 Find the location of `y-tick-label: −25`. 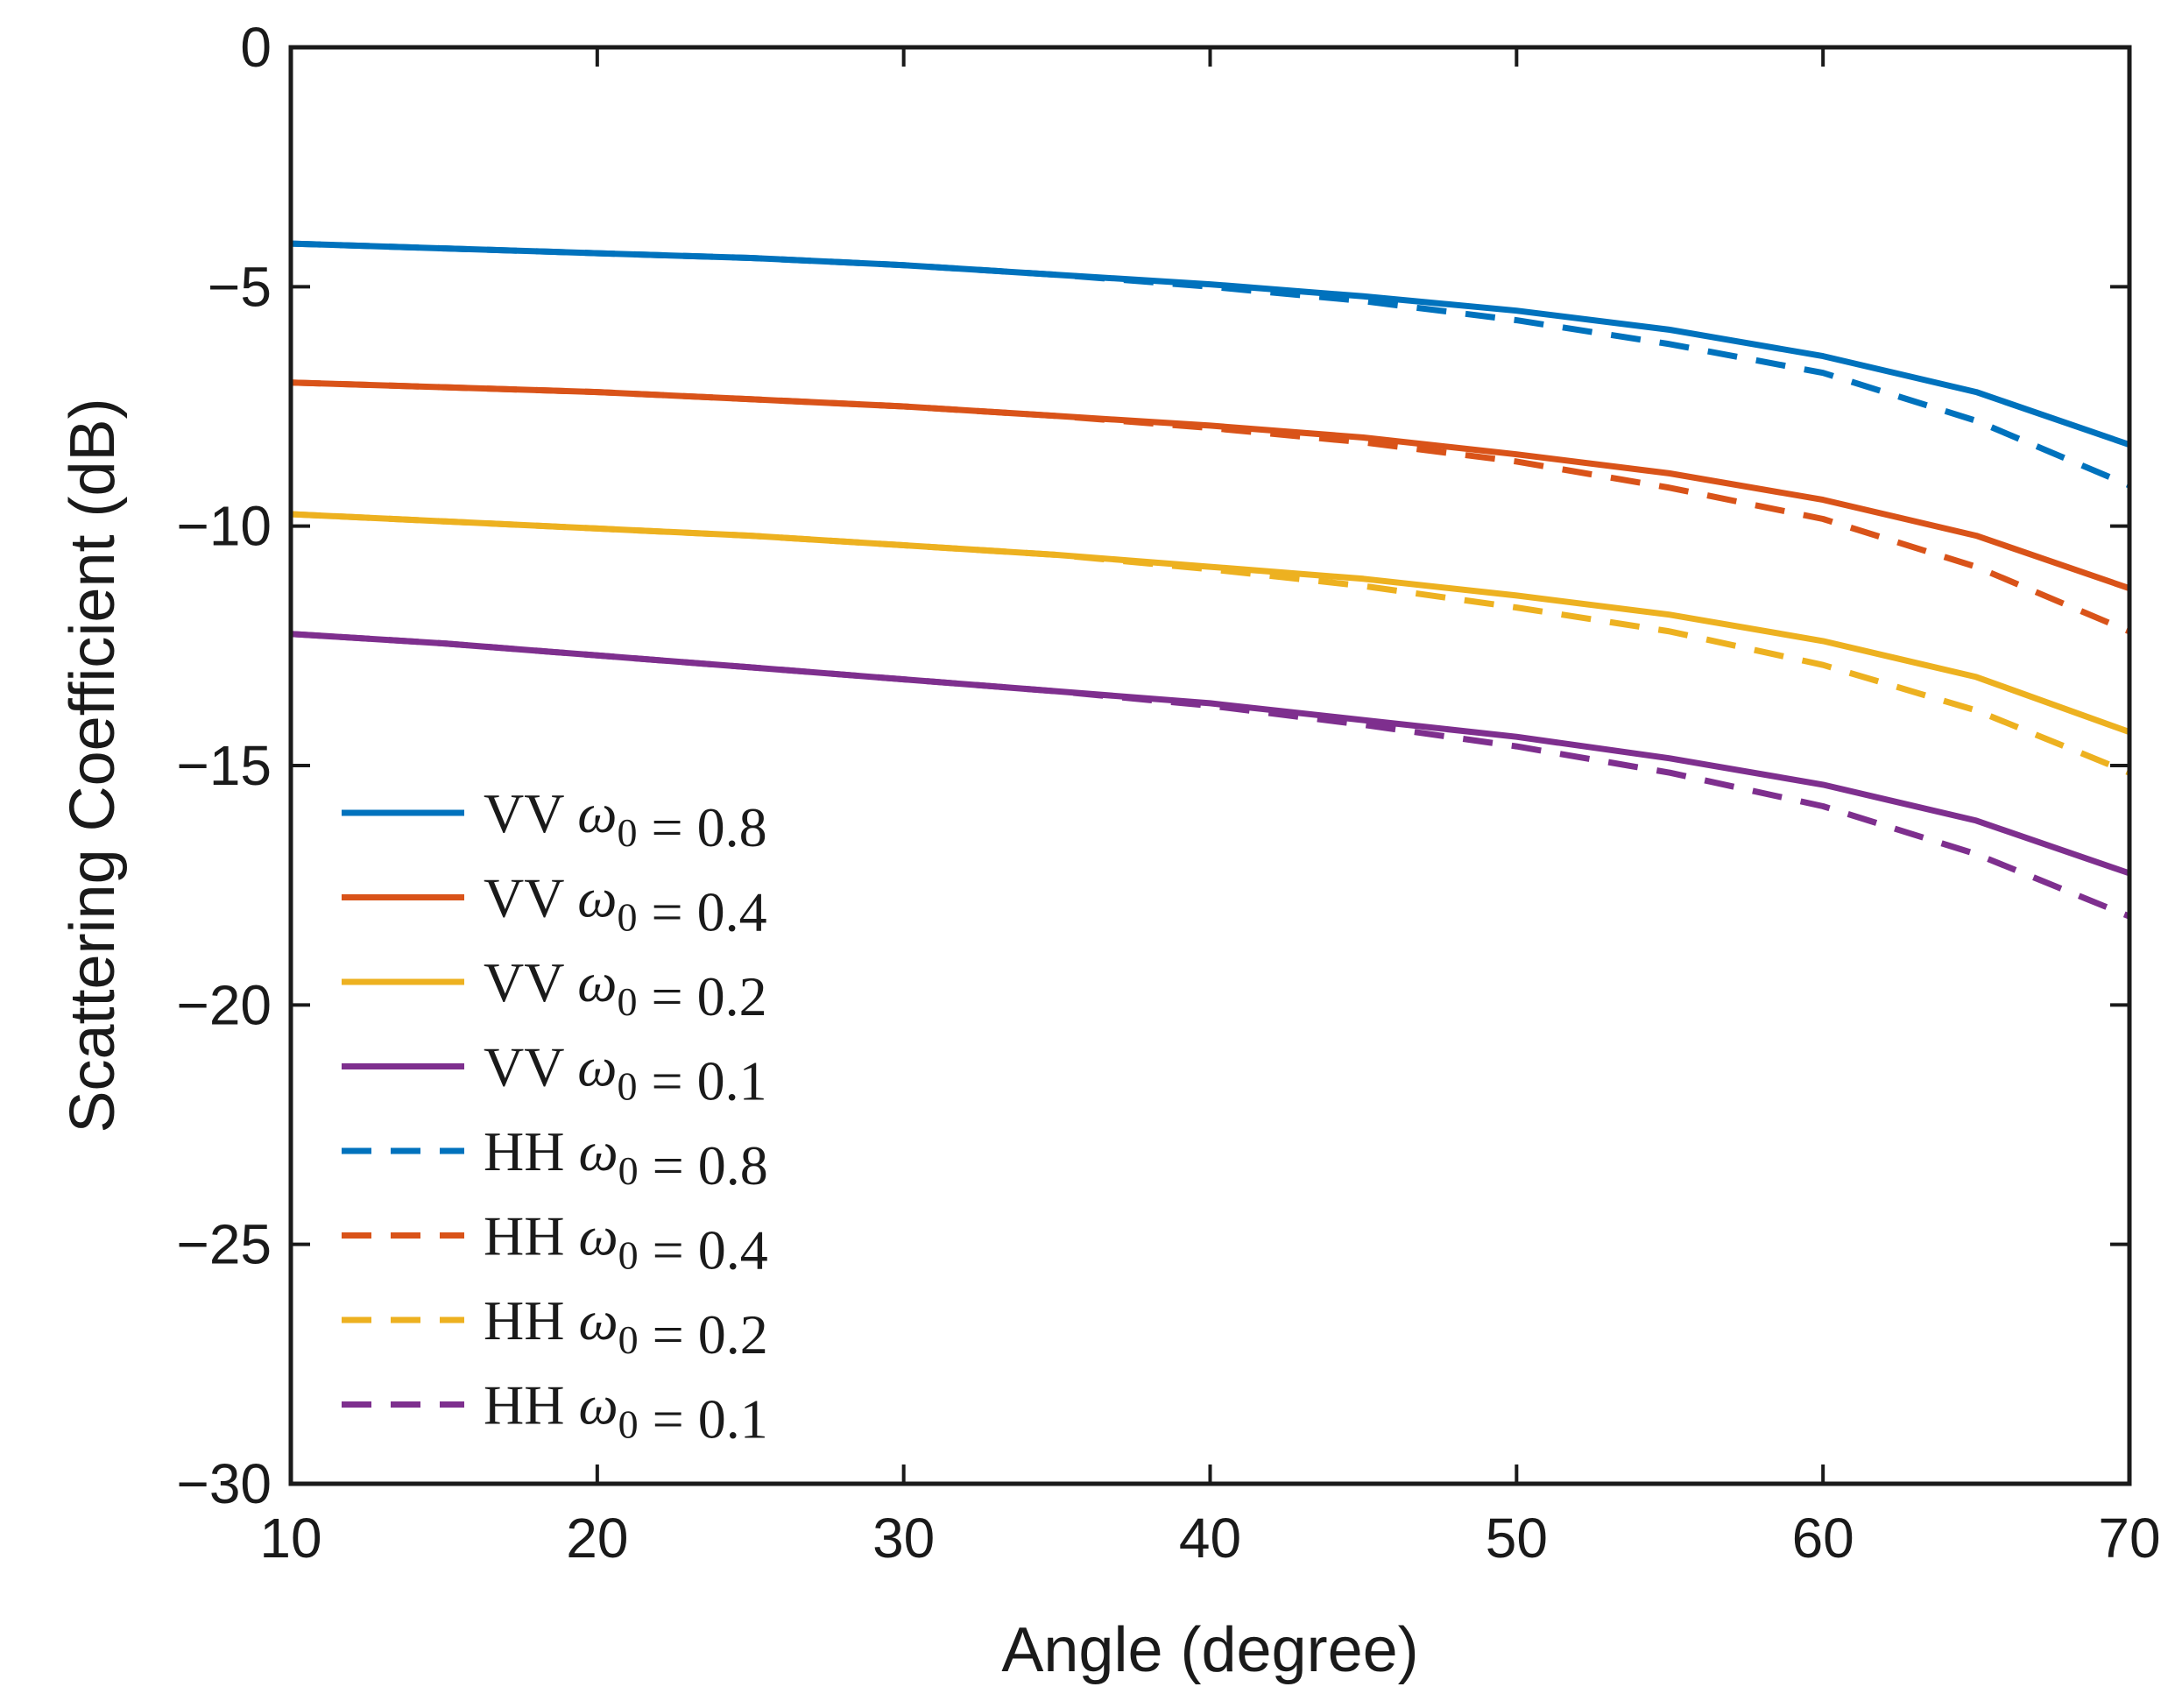

y-tick-label: −25 is located at coordinates (224, 1244).